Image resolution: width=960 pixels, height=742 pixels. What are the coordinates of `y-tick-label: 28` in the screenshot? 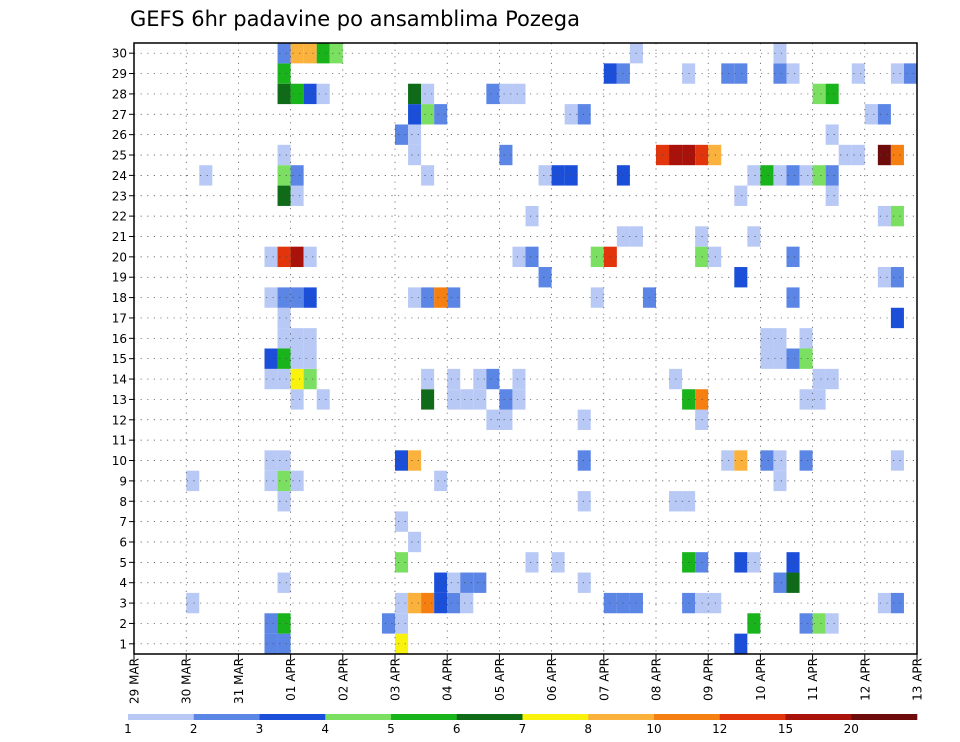 It's located at (119, 94).